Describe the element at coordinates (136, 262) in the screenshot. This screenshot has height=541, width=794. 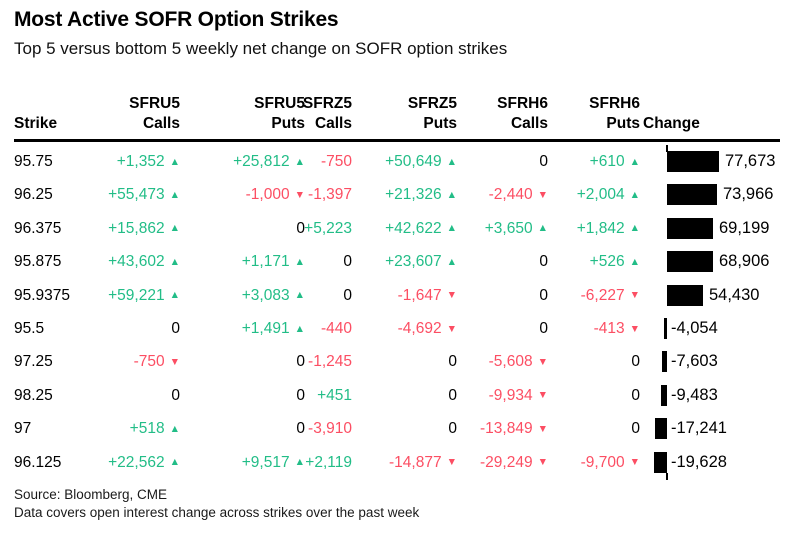
I see `cell-value: +43,602` at that location.